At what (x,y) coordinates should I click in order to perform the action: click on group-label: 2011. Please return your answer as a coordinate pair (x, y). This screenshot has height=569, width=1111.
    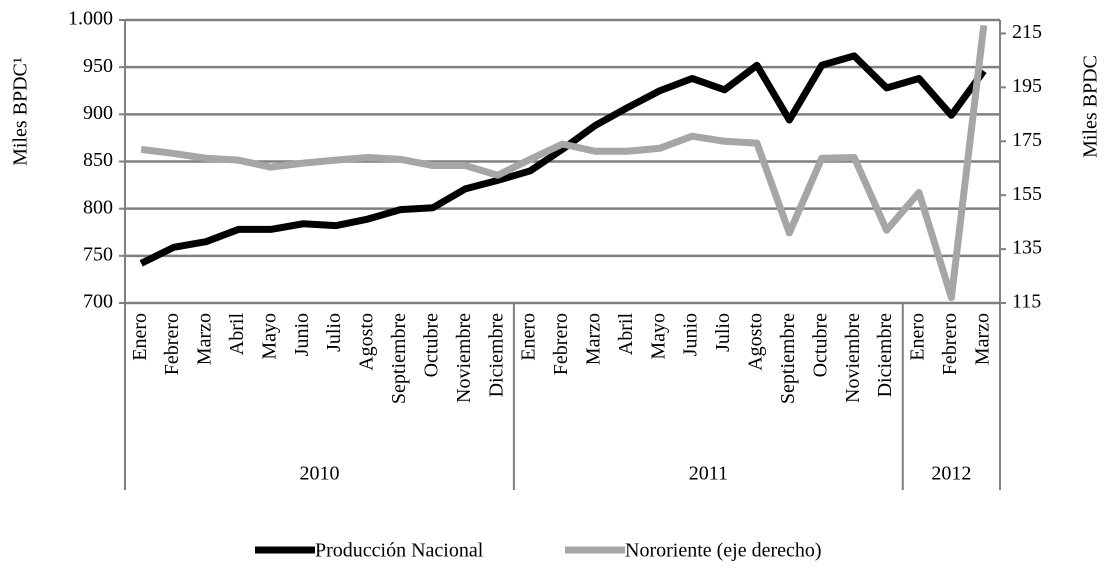
    Looking at the image, I should click on (708, 474).